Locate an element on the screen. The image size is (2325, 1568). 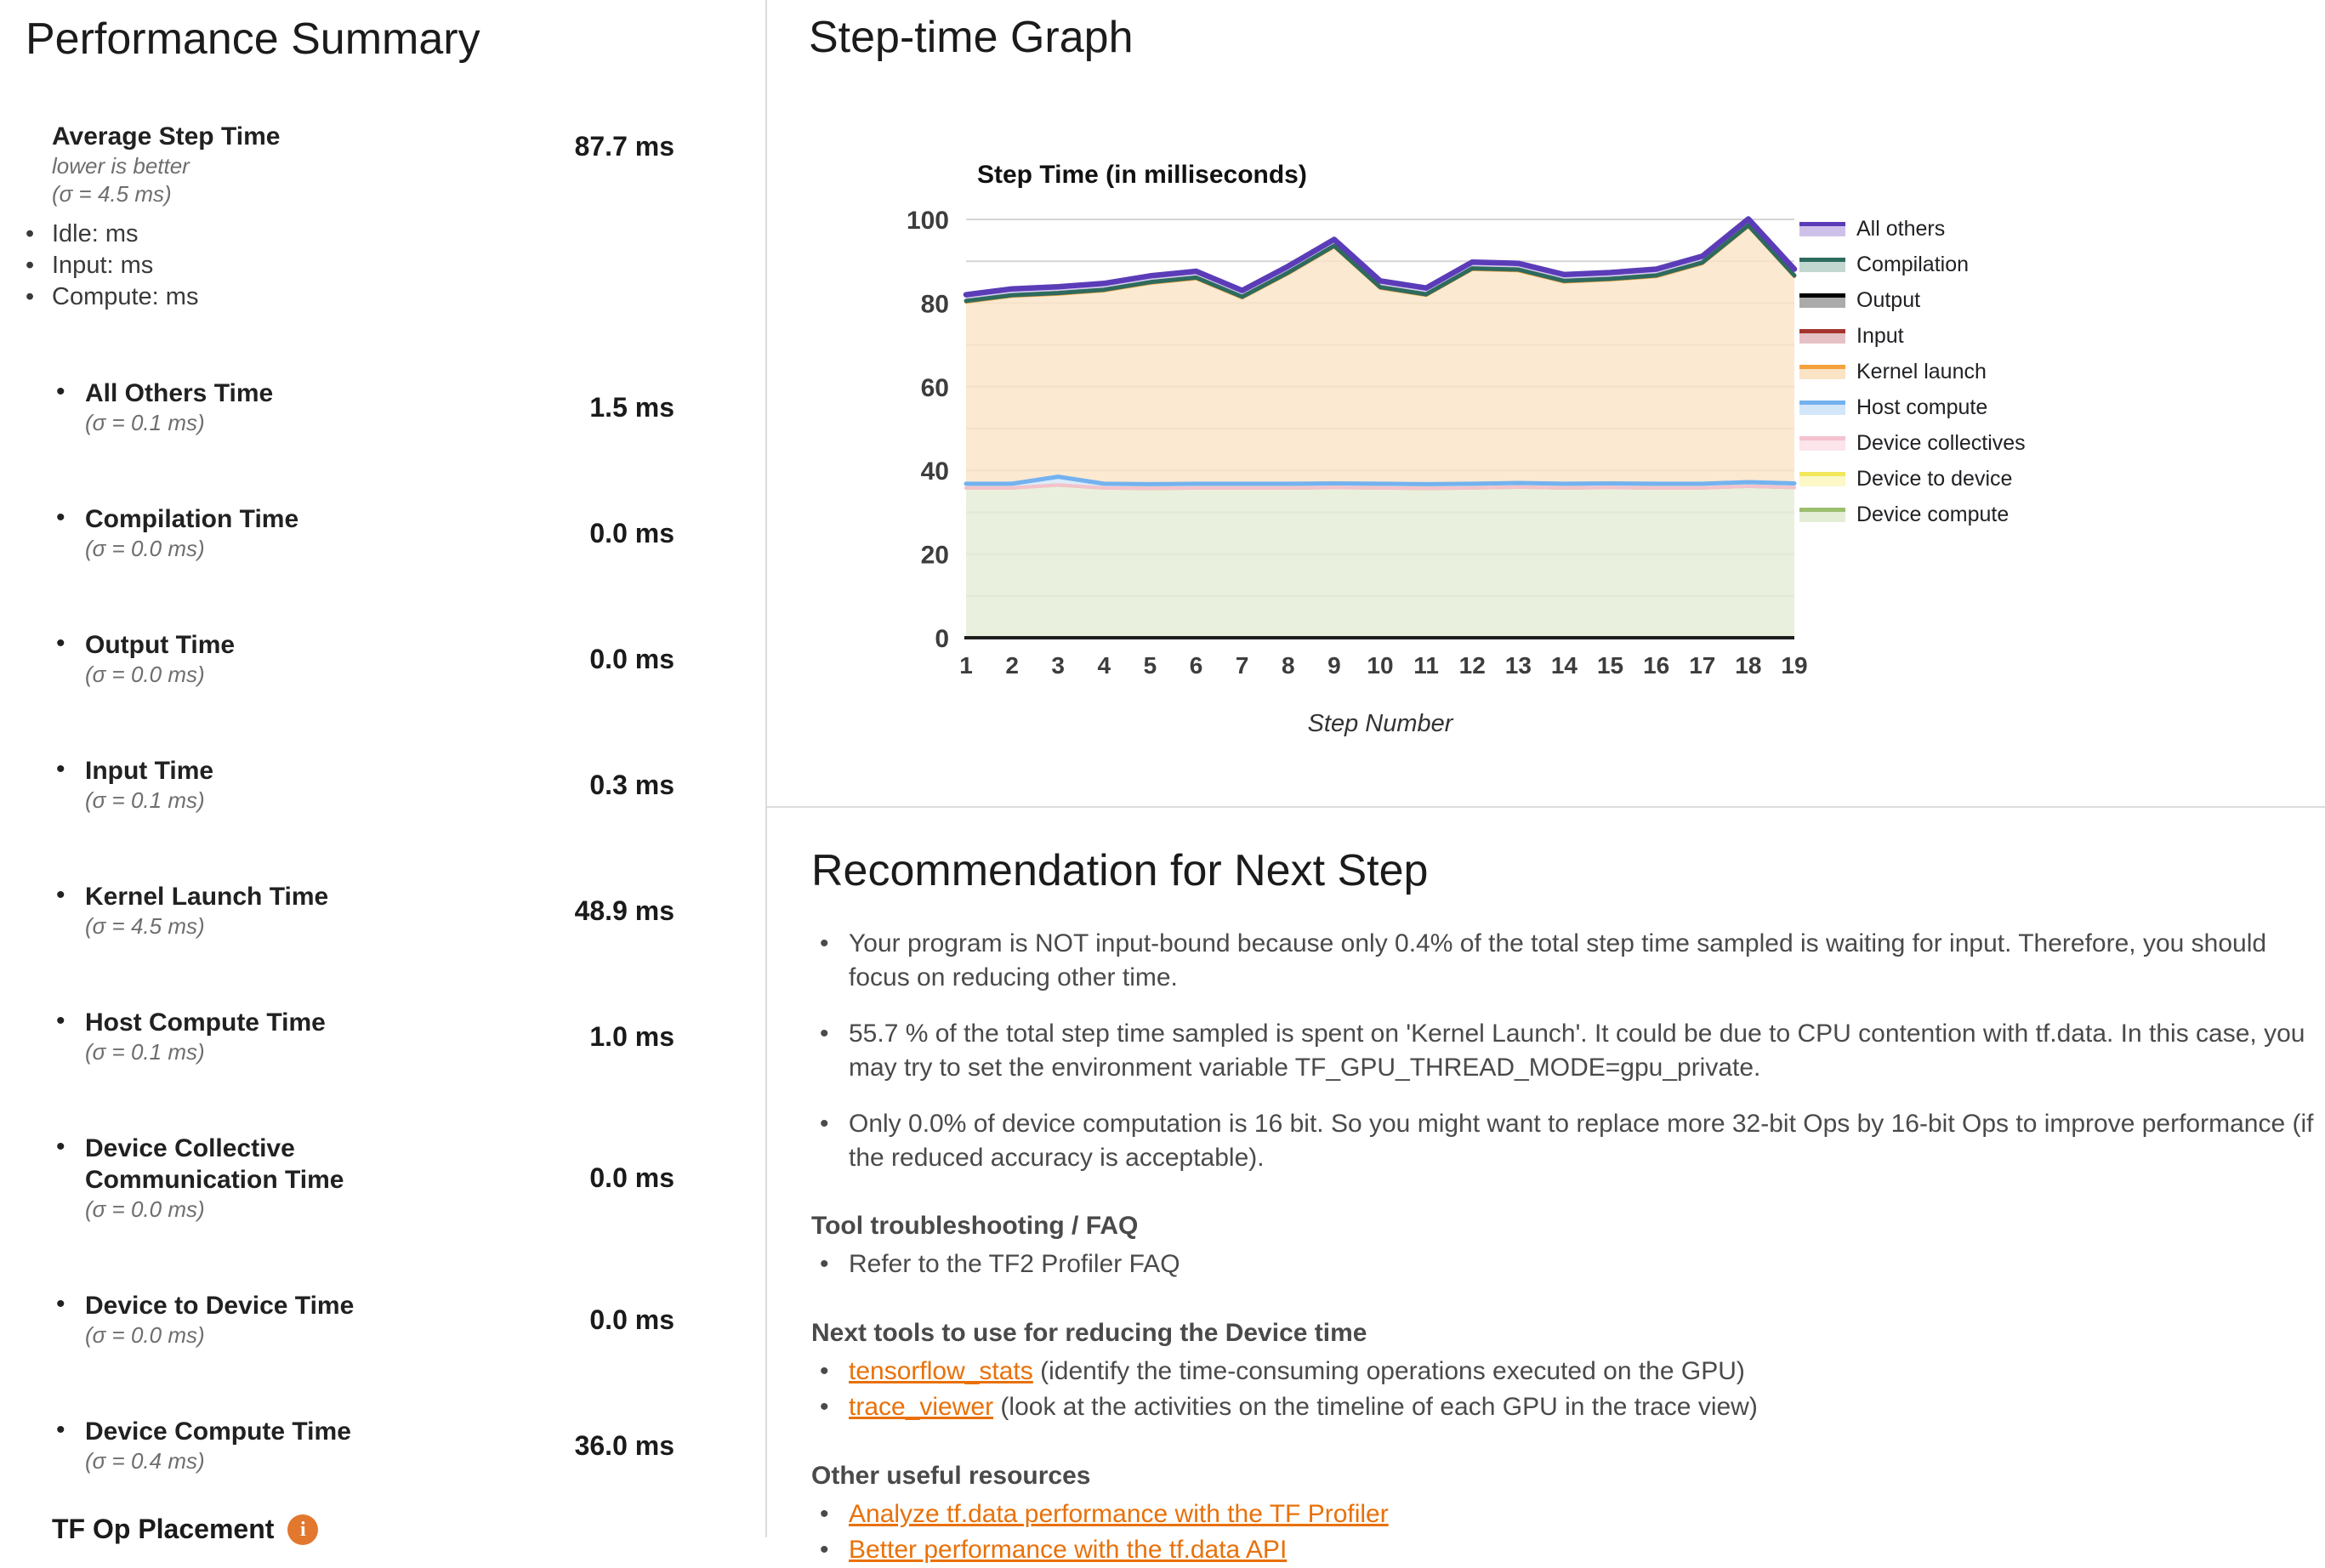
recommendation-sublist: Refer to the TF2 Profiler FAQ is located at coordinates (1555, 1264).